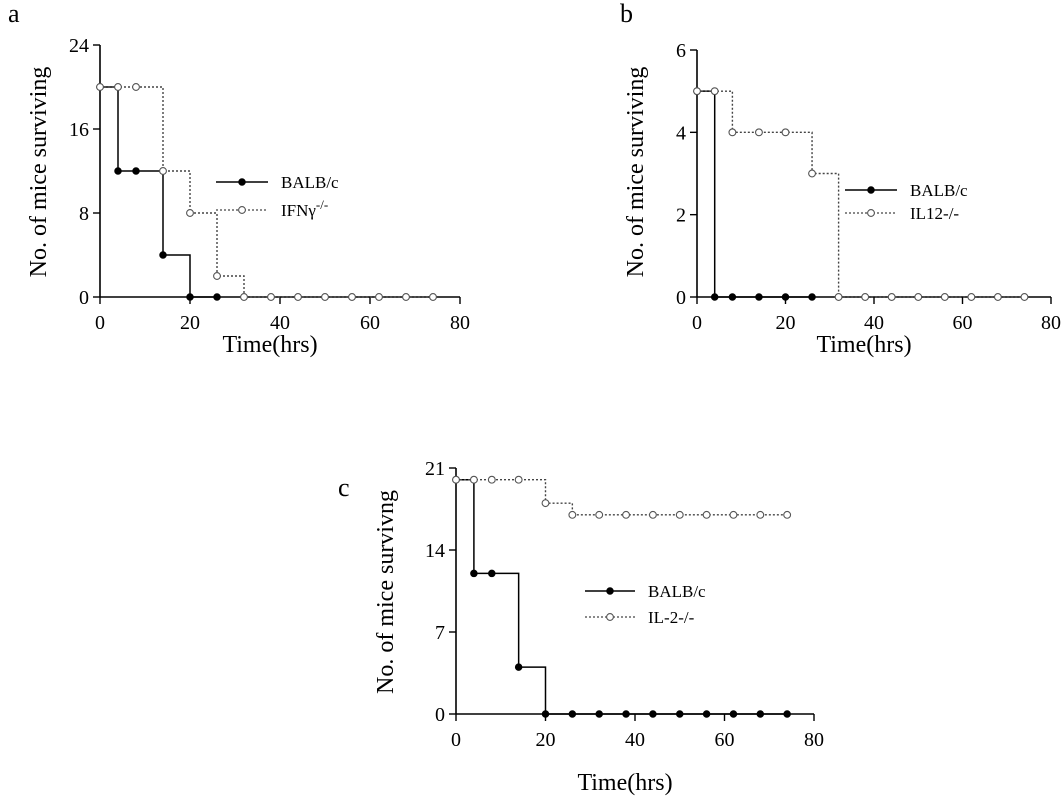 The width and height of the screenshot is (1064, 803). What do you see at coordinates (344, 487) in the screenshot?
I see `panel-letter: c` at bounding box center [344, 487].